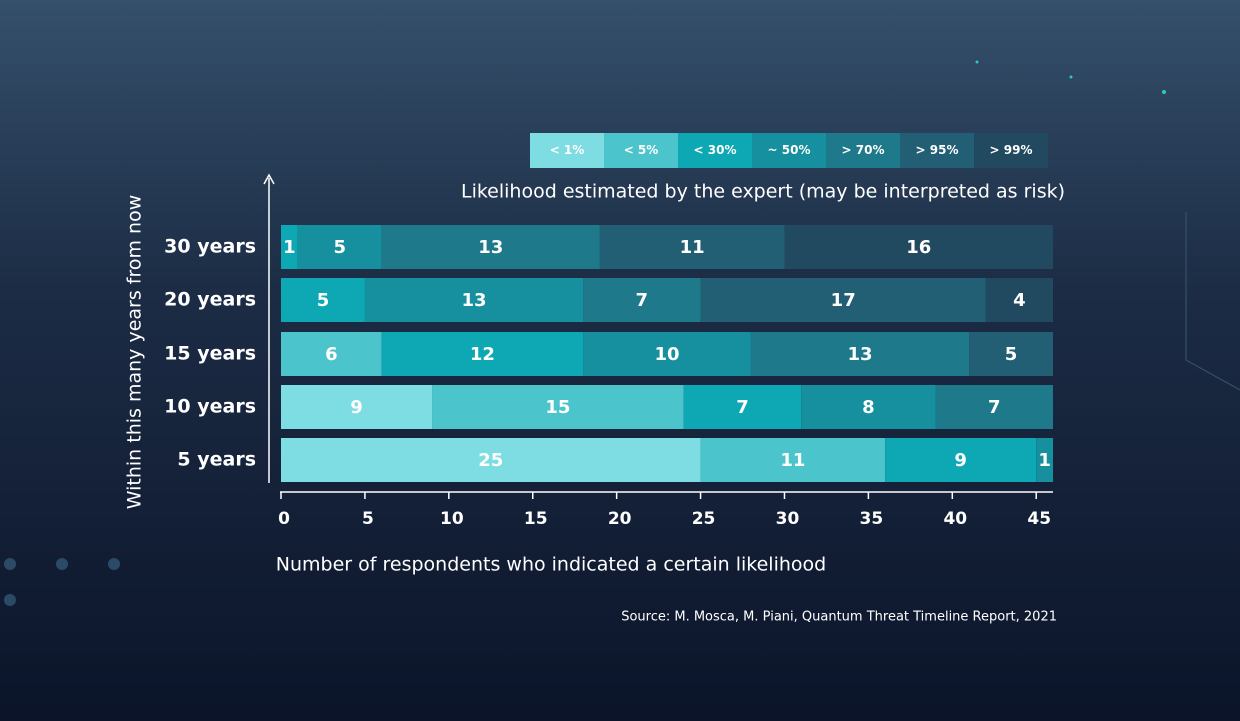 The width and height of the screenshot is (1240, 721). Describe the element at coordinates (955, 519) in the screenshot. I see `x-tick-label: 40` at that location.